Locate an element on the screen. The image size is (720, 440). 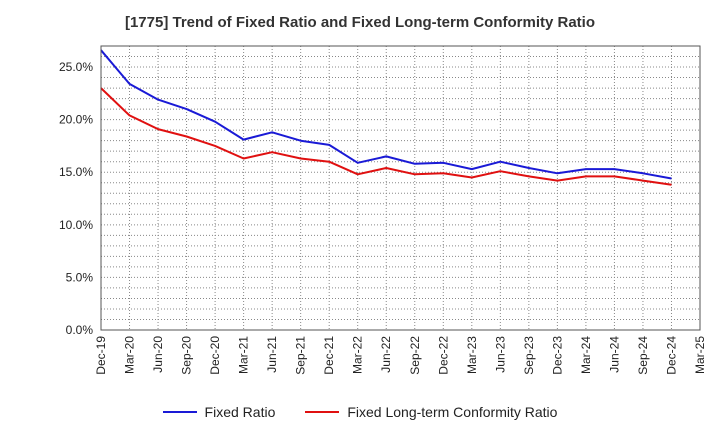
legend-swatch-fixed-ratio is located at coordinates (179, 412).